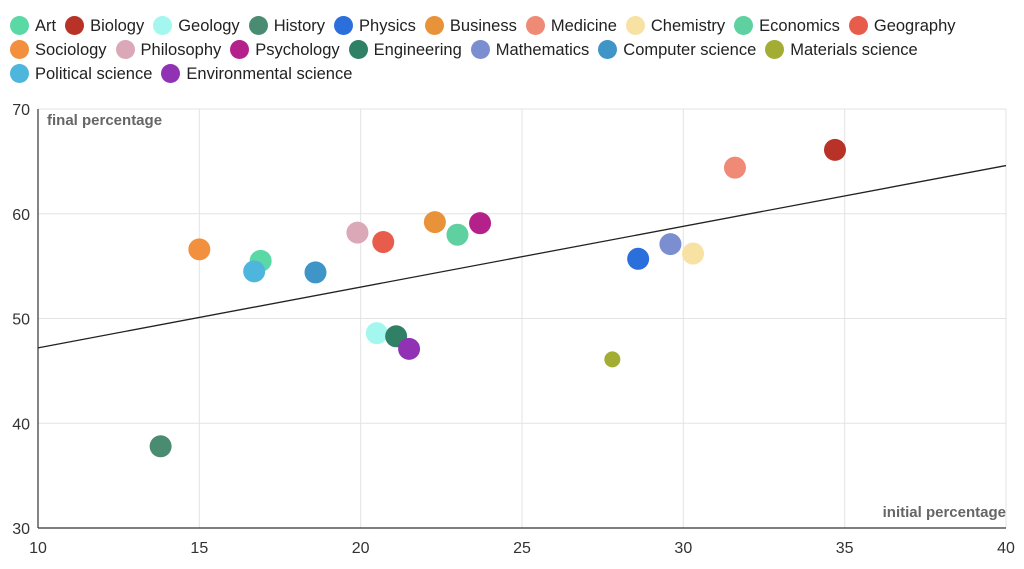 The width and height of the screenshot is (1024, 569). Describe the element at coordinates (845, 548) in the screenshot. I see `x-tick-label: 35` at that location.